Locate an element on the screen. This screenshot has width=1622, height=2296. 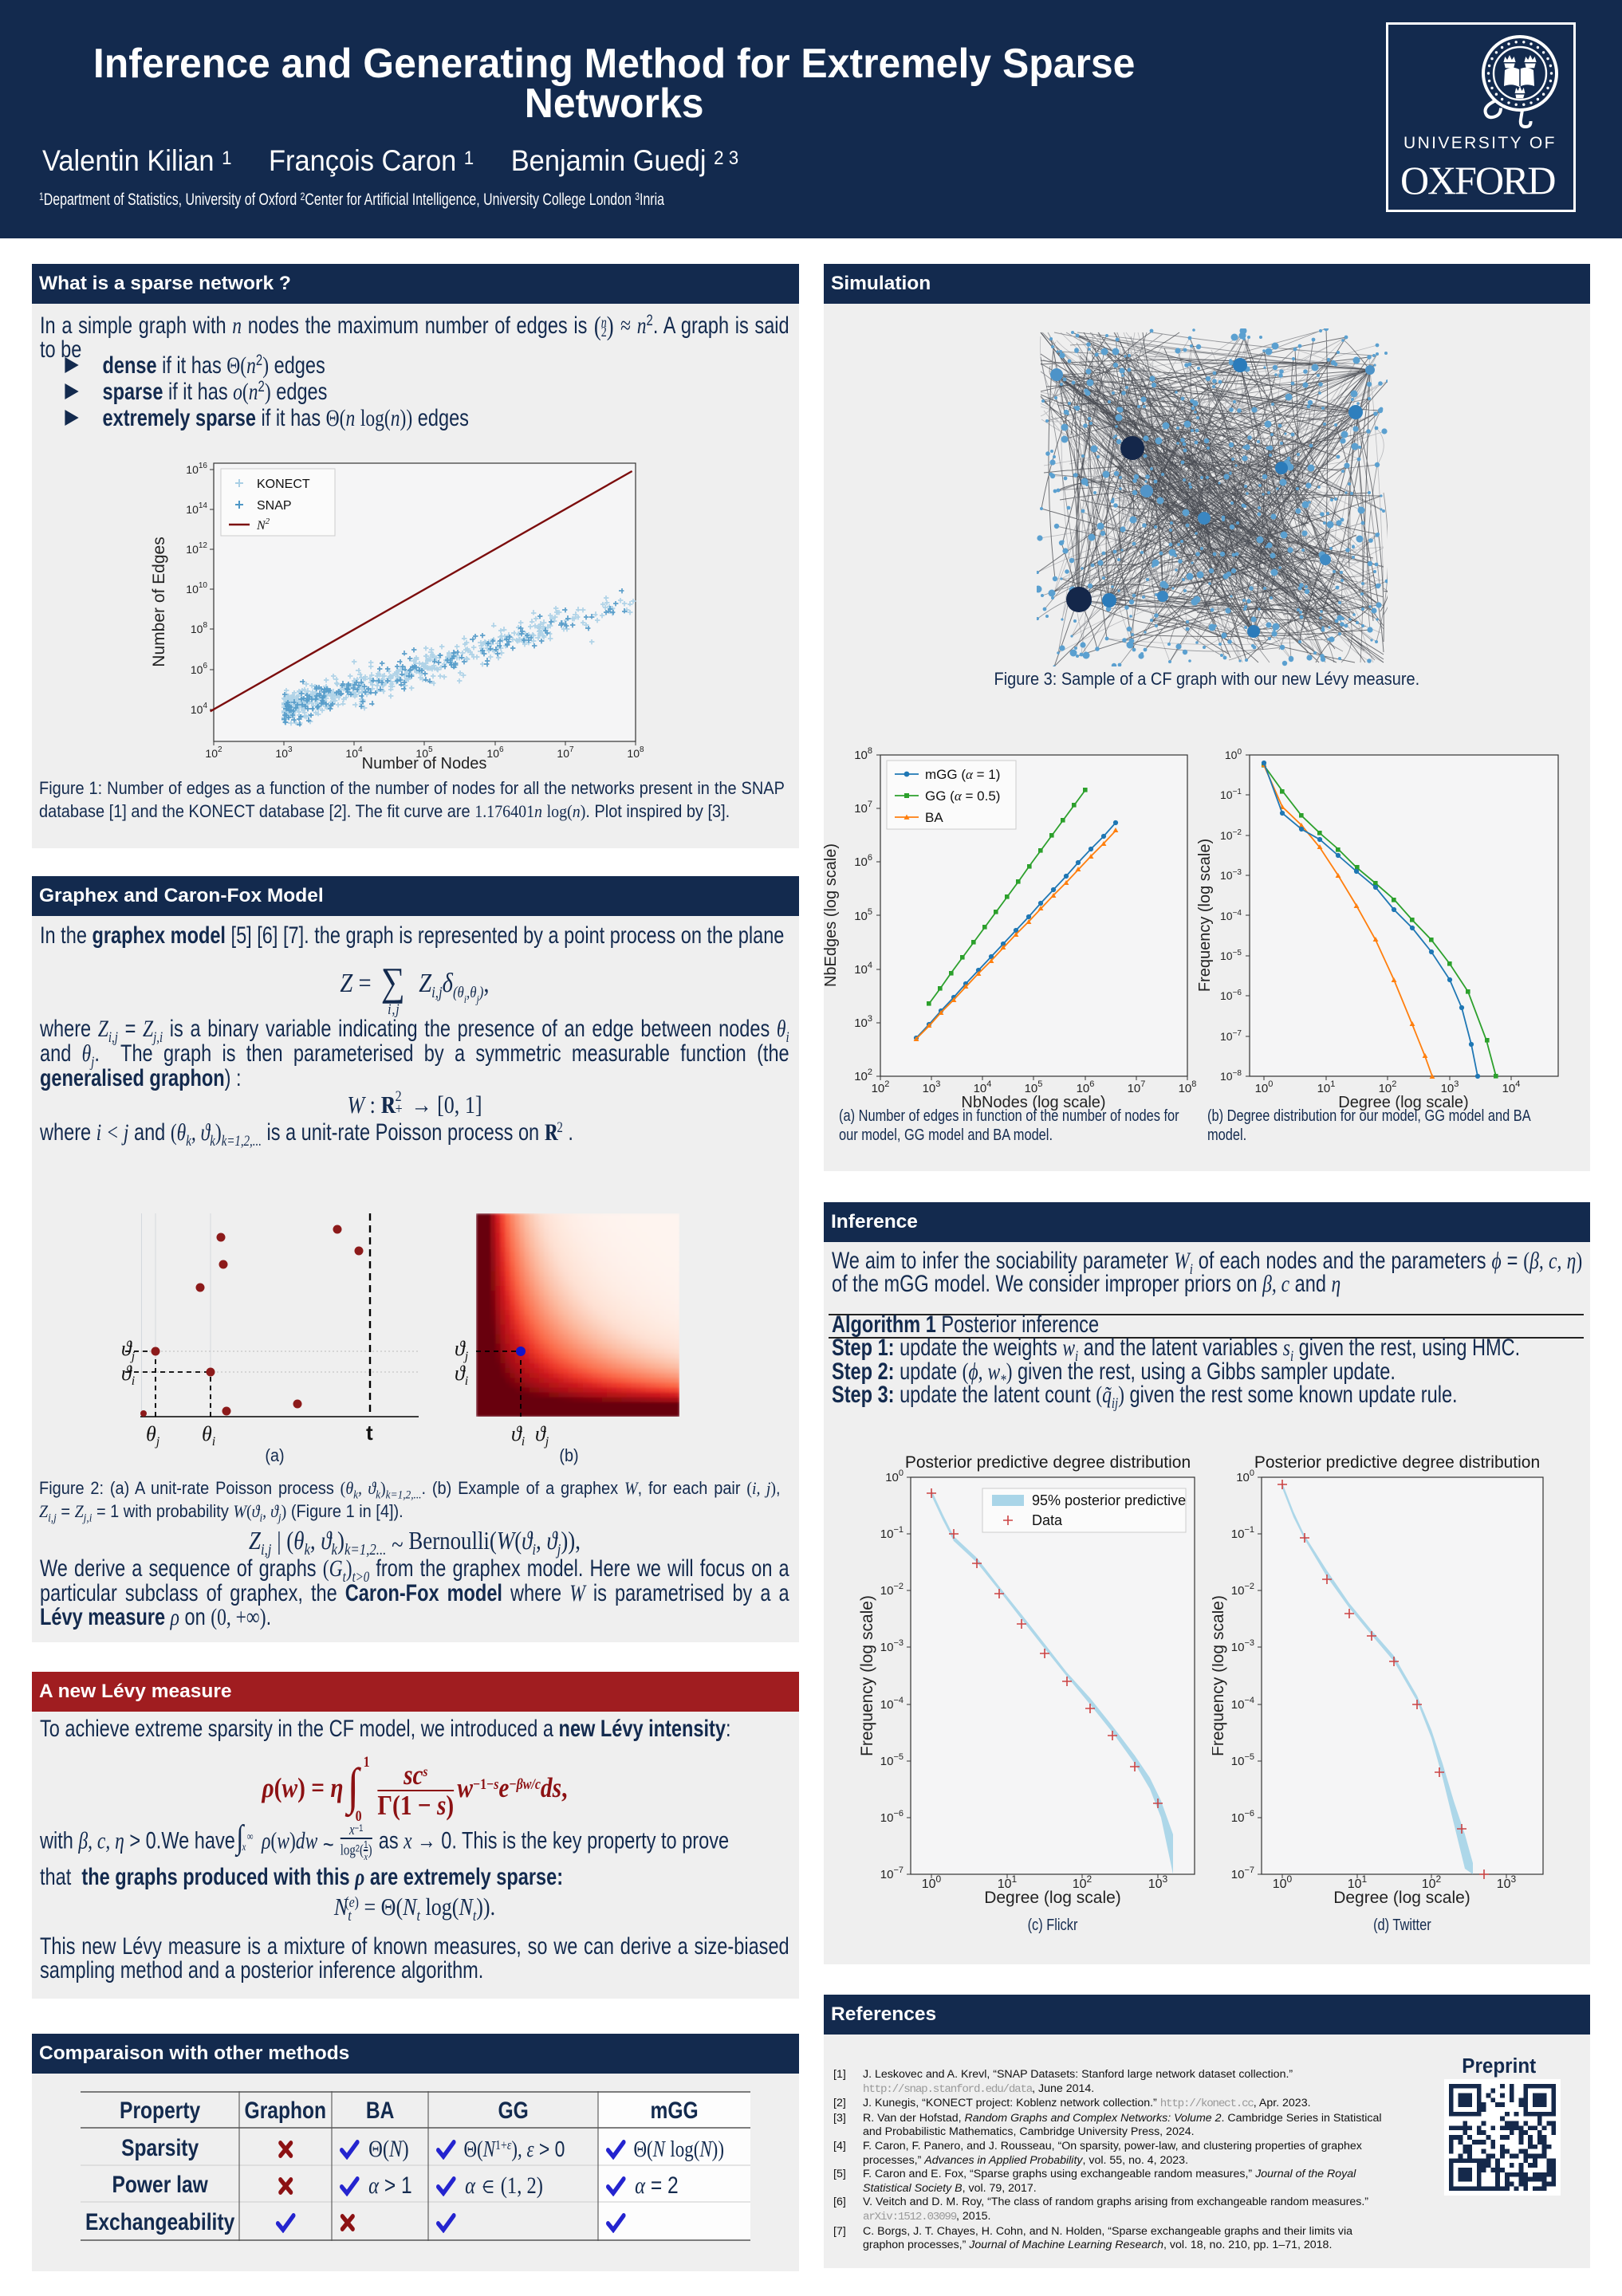
svg-text: SNAP is located at coordinates (274, 506).